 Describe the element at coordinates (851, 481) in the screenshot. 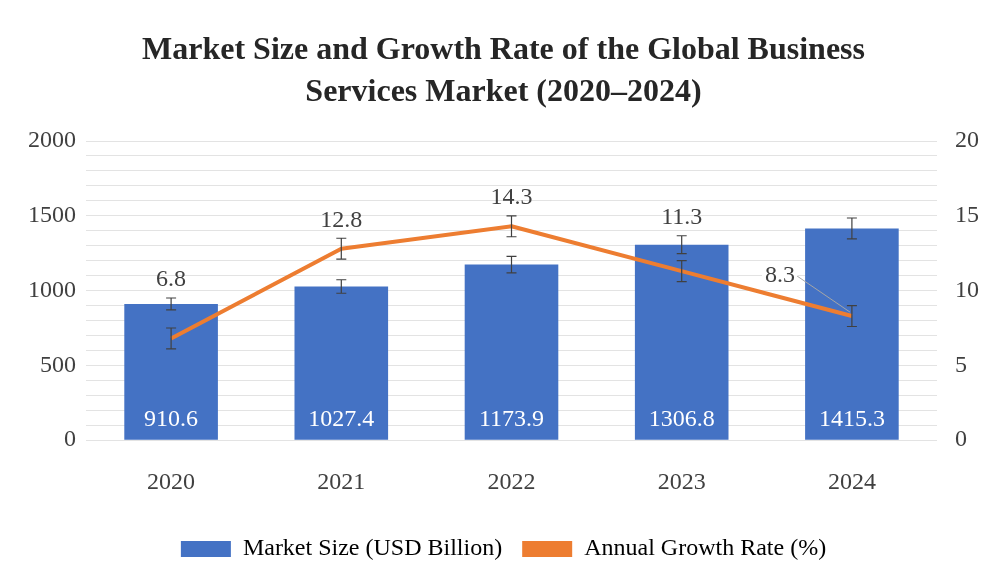

I see `x-tick-label: 2024` at that location.